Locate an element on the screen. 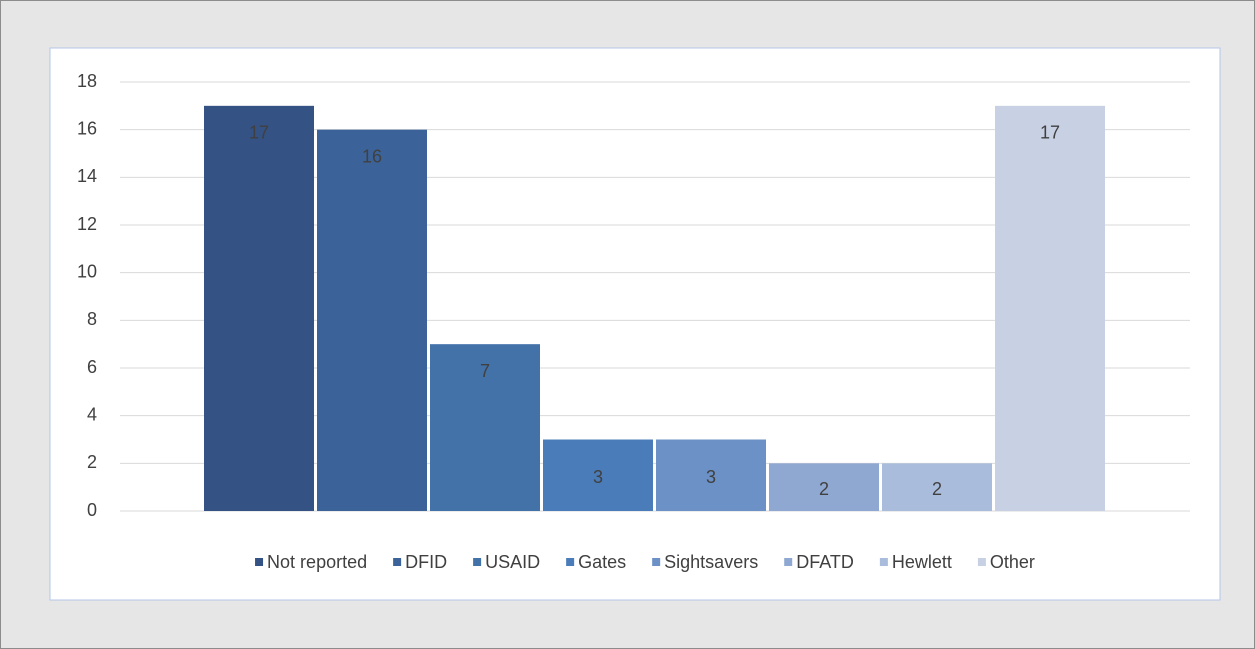 The image size is (1255, 649). y-tick-label: 2 is located at coordinates (92, 462).